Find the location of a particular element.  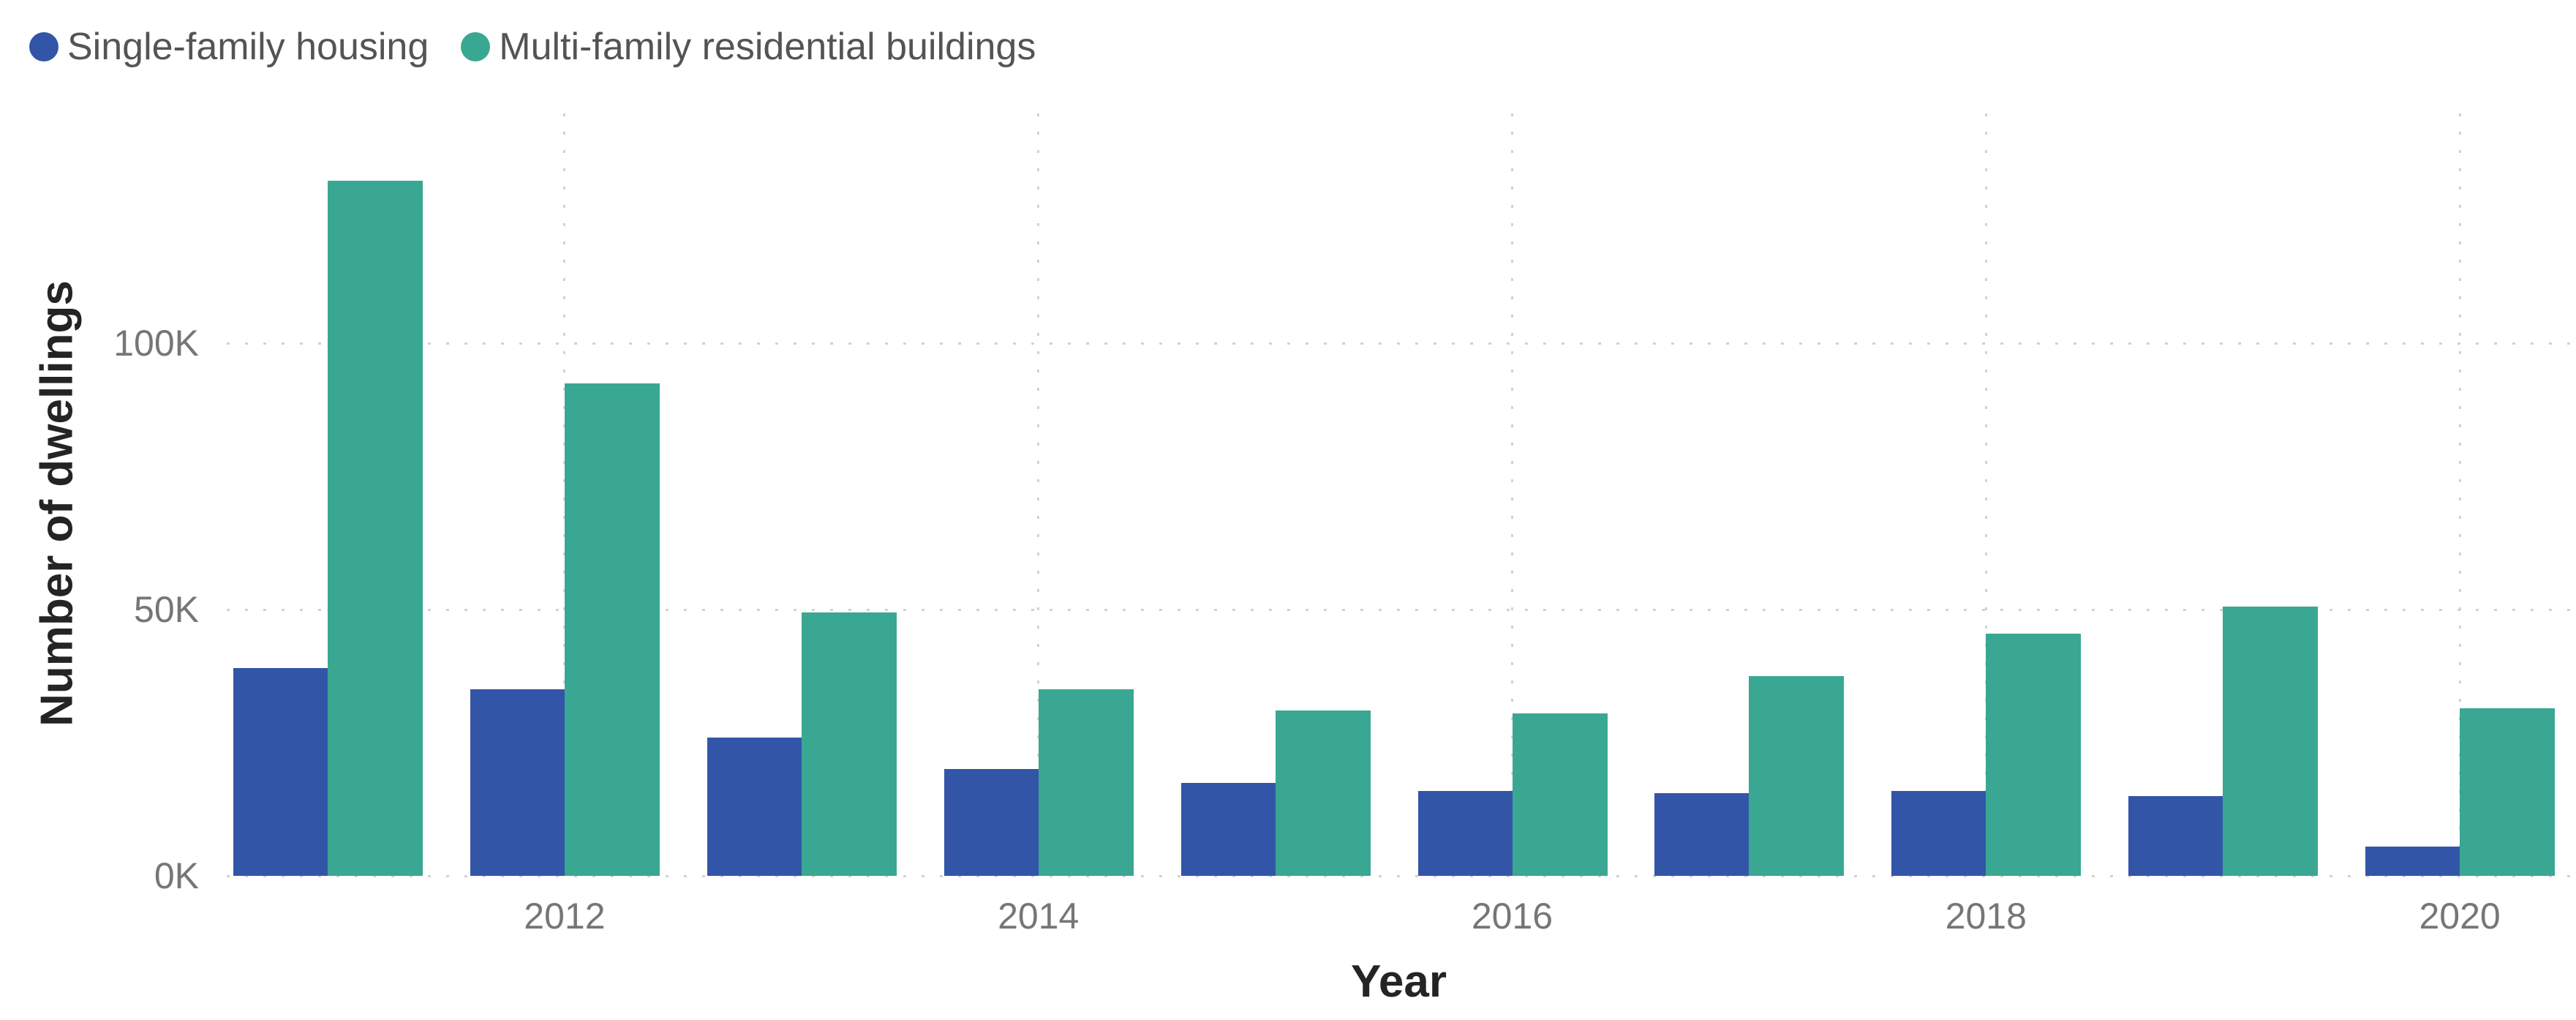

v-gridline-2016 is located at coordinates (1512, 494).